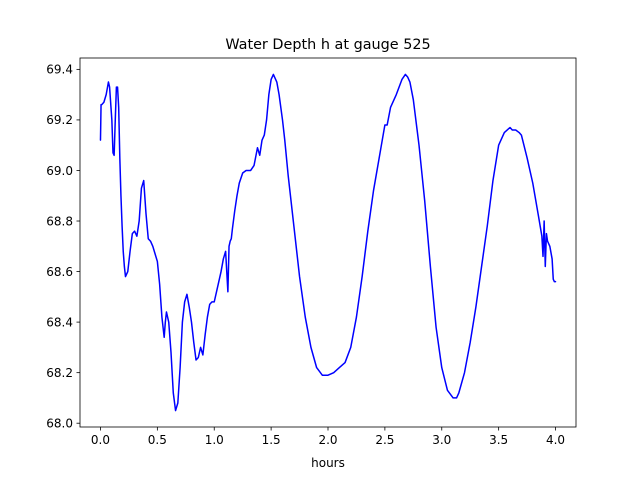 This screenshot has width=640, height=480. Describe the element at coordinates (441, 440) in the screenshot. I see `x-tick-label: 3.0` at that location.